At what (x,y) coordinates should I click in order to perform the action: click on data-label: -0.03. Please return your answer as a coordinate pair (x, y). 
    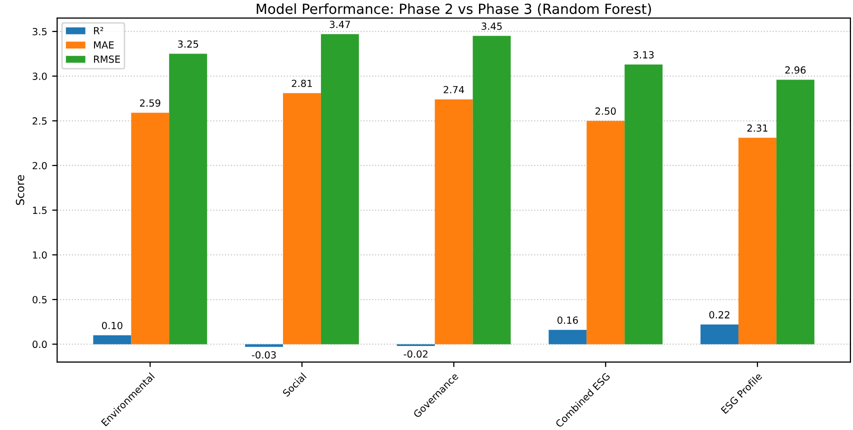
    Looking at the image, I should click on (264, 355).